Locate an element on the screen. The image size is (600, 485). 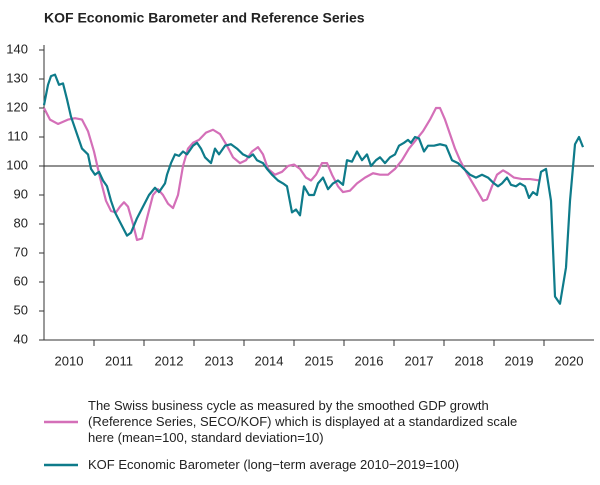
x-tick-label: 2013 is located at coordinates (219, 360).